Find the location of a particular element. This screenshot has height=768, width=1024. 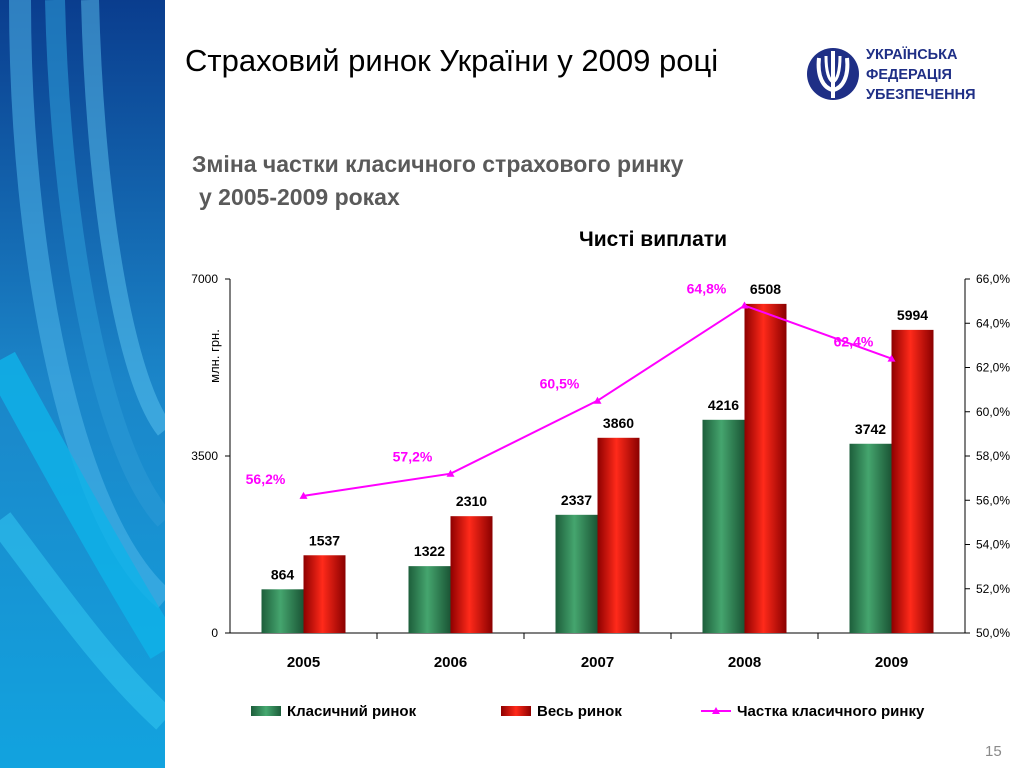

legend-item-share: Частка класичного ринку is located at coordinates (812, 711).